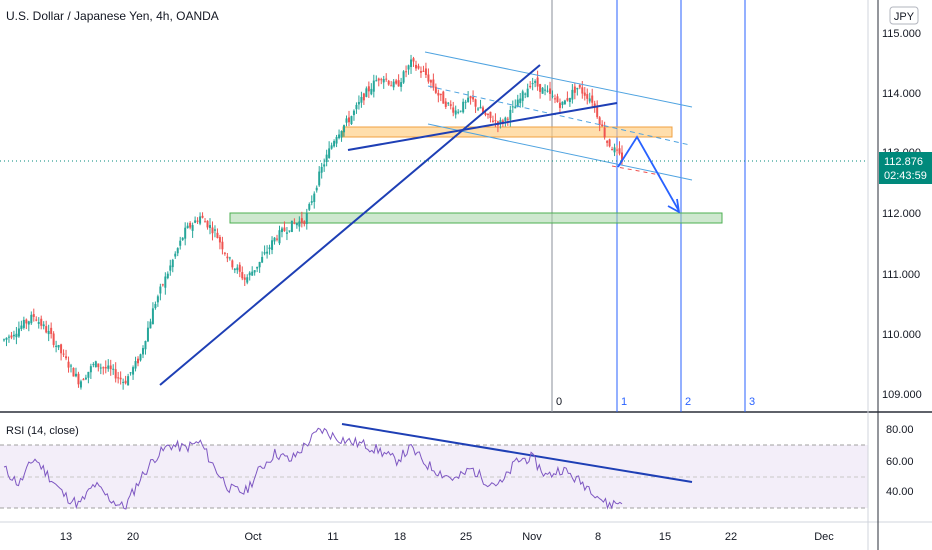  Describe the element at coordinates (558, 116) in the screenshot. I see `descending-channel` at that location.